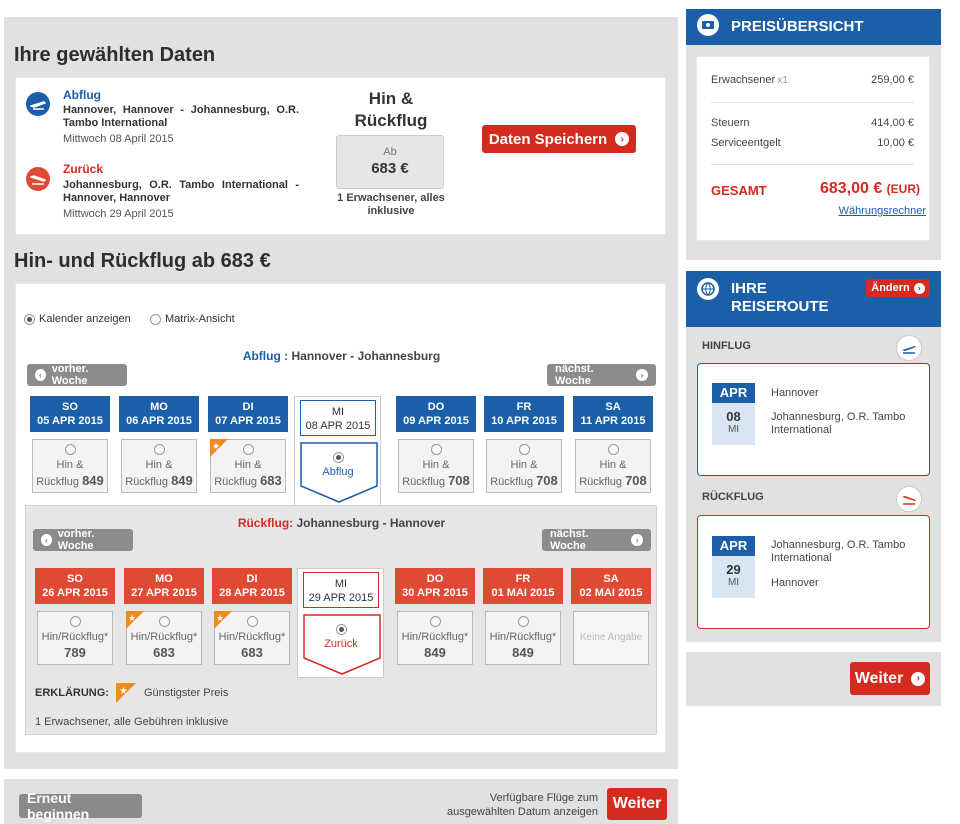 Image resolution: width=960 pixels, height=824 pixels. Describe the element at coordinates (903, 189) in the screenshot. I see `total-currency: (EUR)` at that location.